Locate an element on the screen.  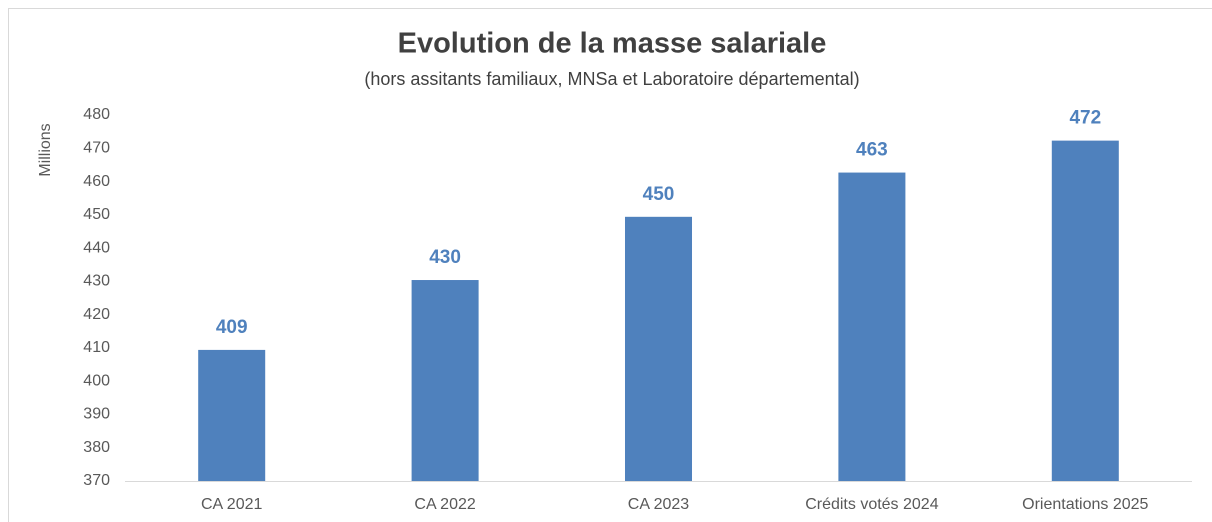
x-tick-label: CA 2021 is located at coordinates (231, 504).